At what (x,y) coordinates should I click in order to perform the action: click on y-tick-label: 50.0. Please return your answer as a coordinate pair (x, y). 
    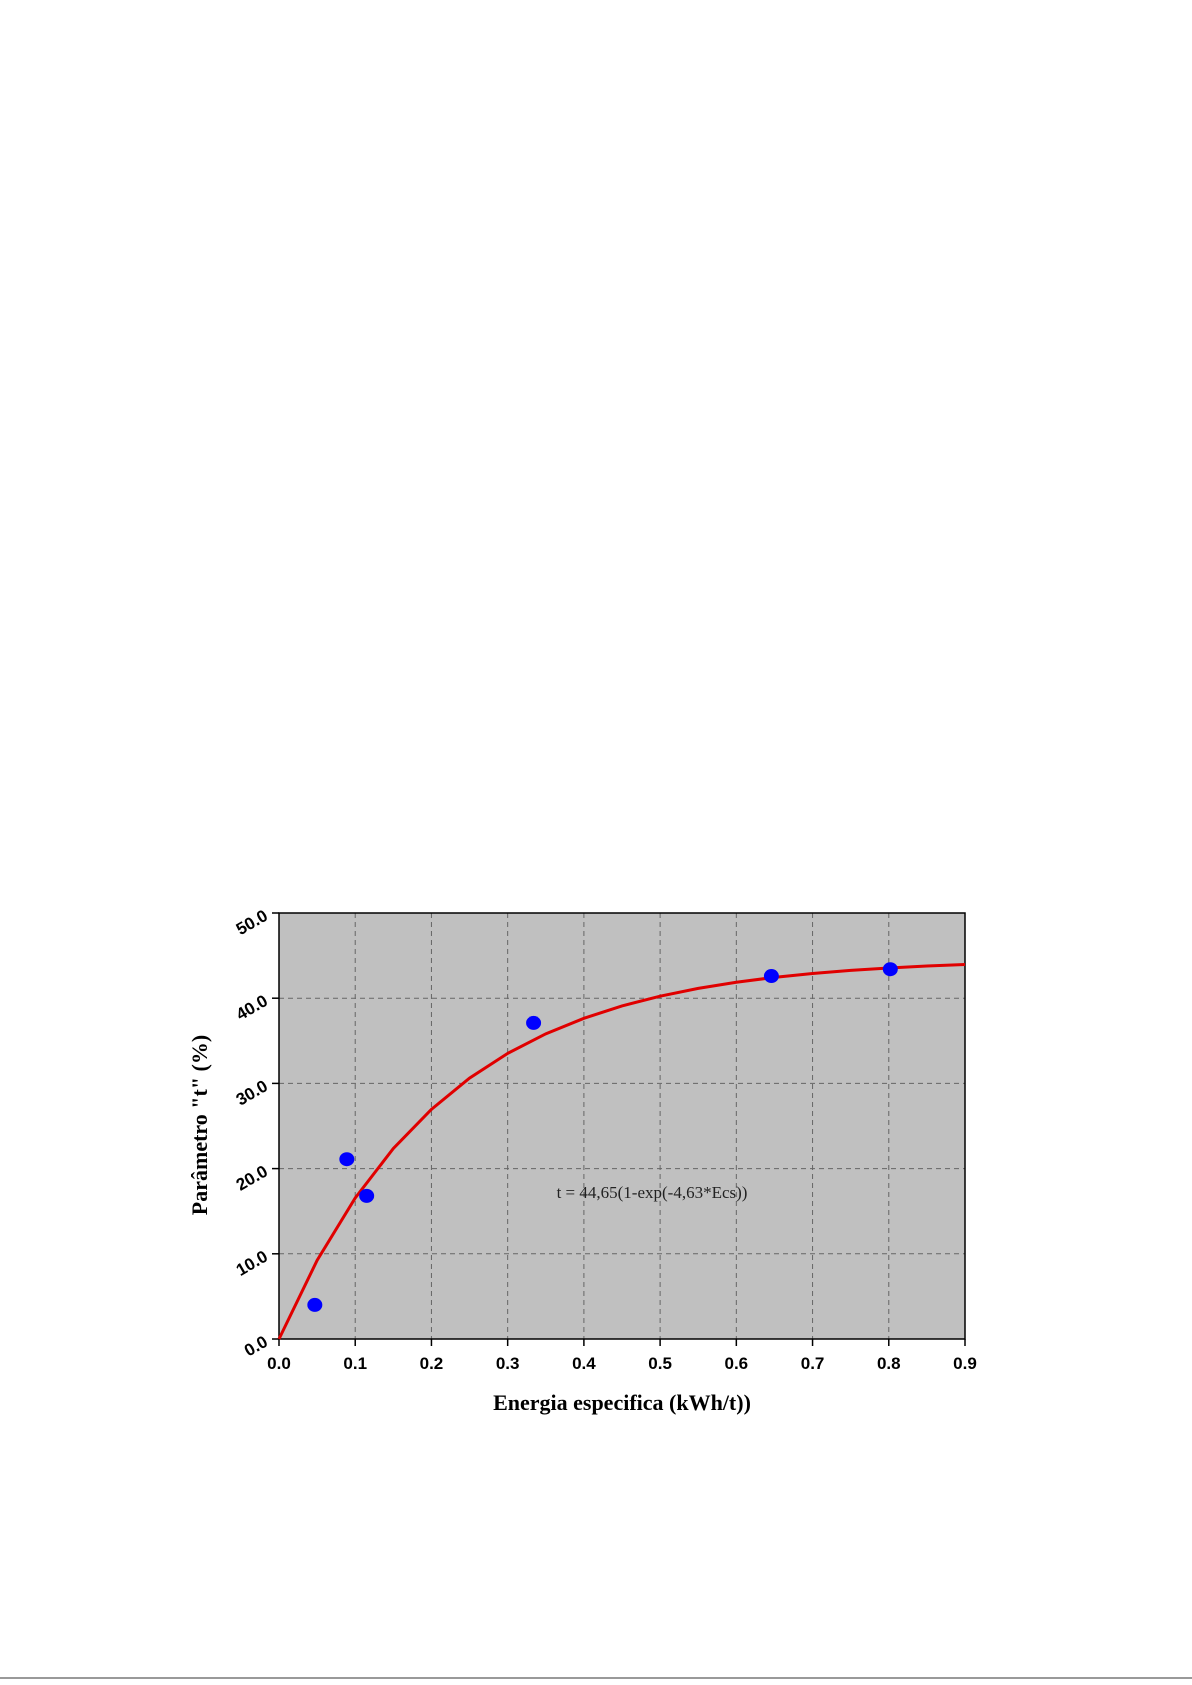
    Looking at the image, I should click on (252, 922).